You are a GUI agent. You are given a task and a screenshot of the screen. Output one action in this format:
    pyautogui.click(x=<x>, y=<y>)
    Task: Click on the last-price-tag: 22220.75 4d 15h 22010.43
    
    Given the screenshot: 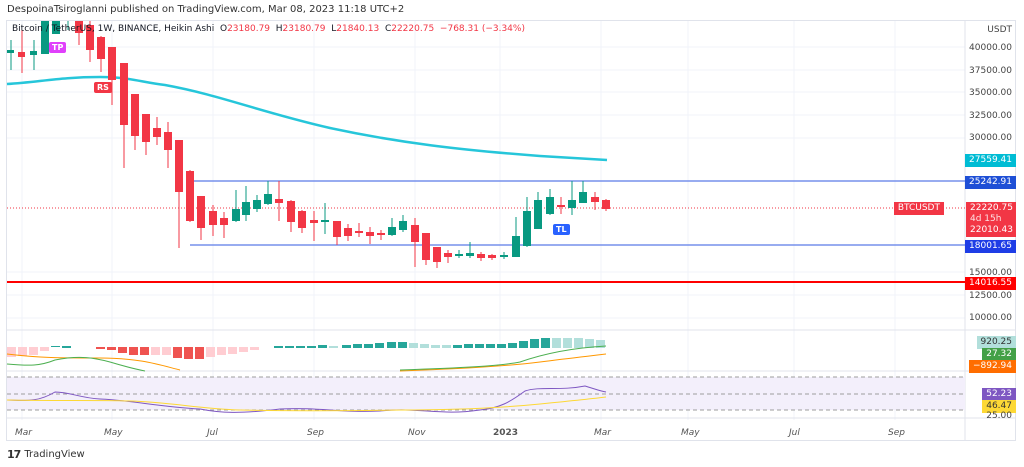 What is the action you would take?
    pyautogui.click(x=991, y=219)
    